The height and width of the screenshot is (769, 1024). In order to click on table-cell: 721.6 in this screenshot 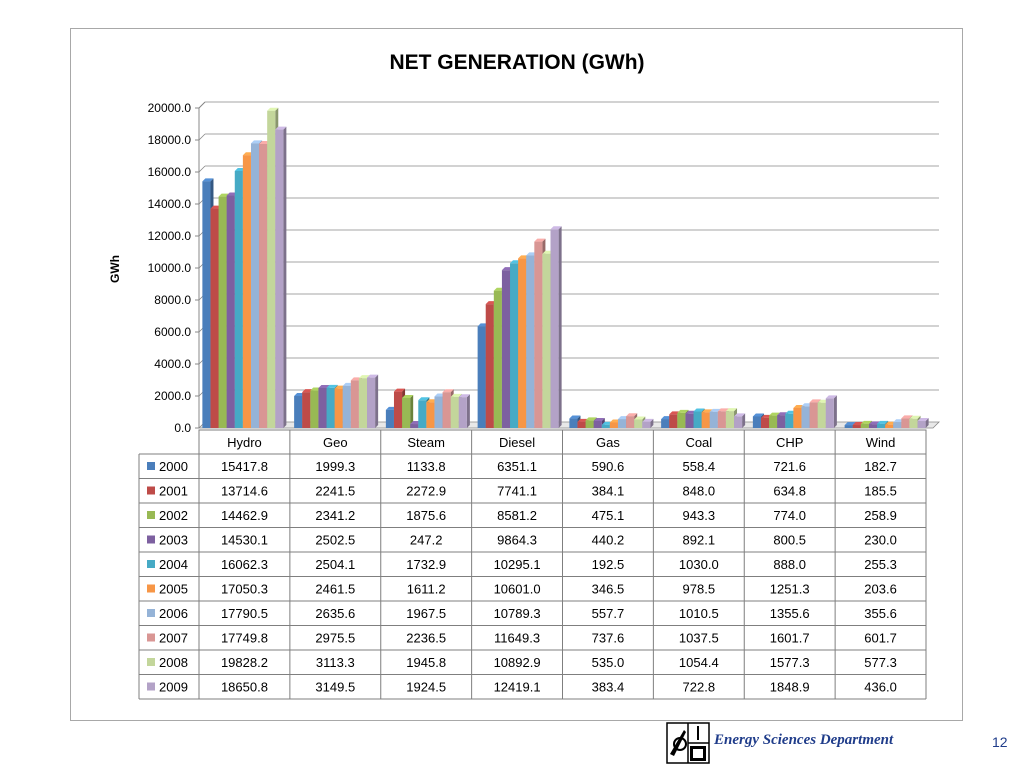, I will do `click(789, 466)`.